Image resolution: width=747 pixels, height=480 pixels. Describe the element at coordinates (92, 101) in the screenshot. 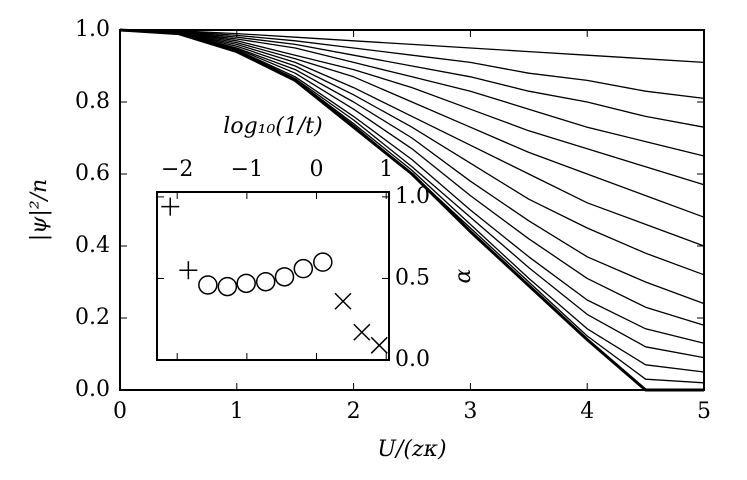

I see `y-tick-label: 0.8` at that location.